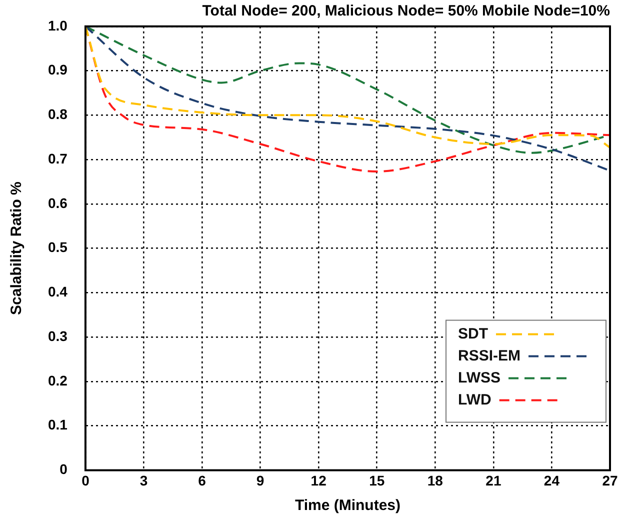  Describe the element at coordinates (64, 469) in the screenshot. I see `y-tick-label: 0` at that location.